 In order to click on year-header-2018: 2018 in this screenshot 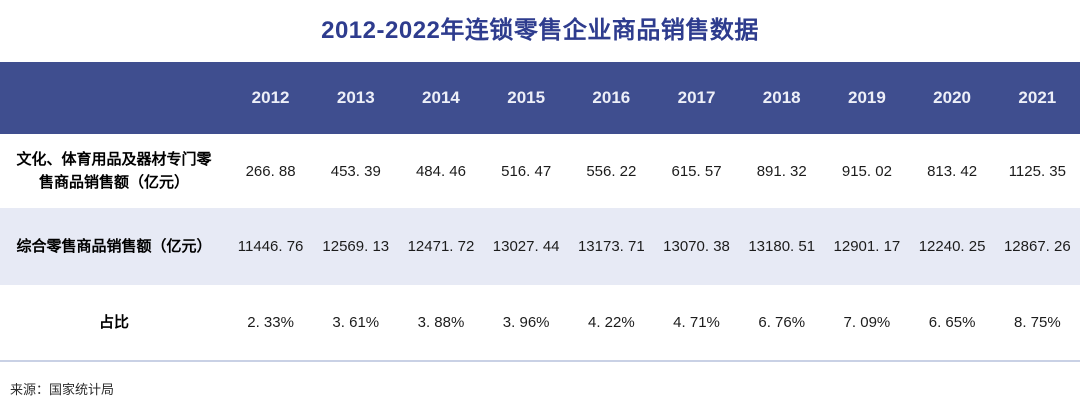, I will do `click(782, 98)`.